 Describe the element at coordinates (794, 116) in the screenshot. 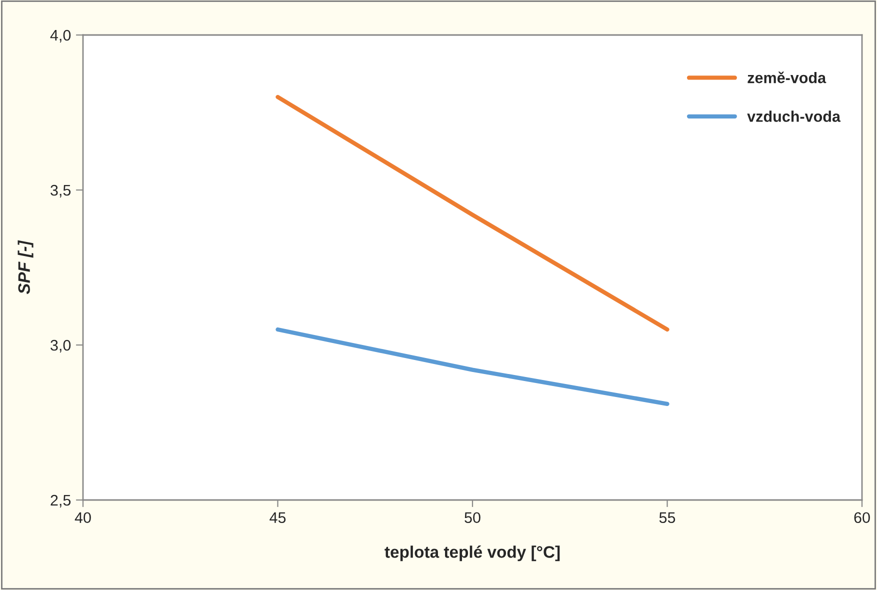

I see `legend-label: vzduch-voda` at that location.